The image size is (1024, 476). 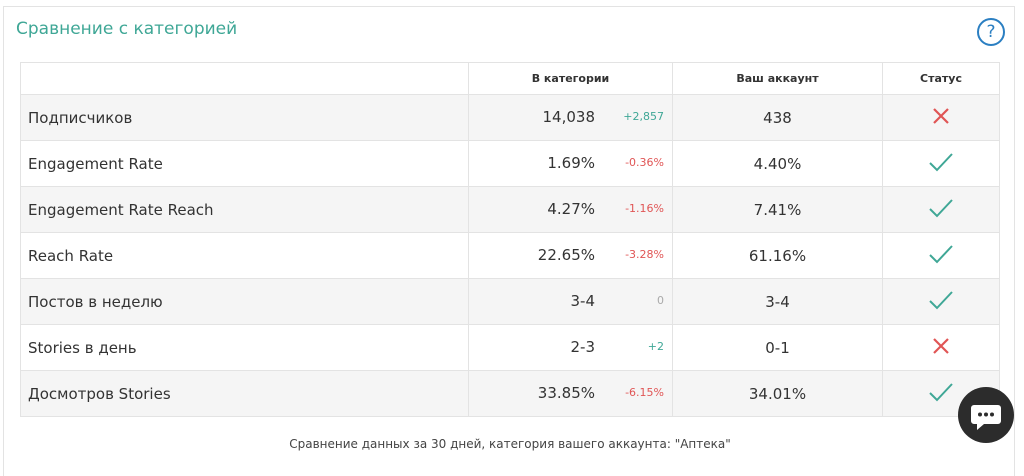 What do you see at coordinates (566, 393) in the screenshot?
I see `category-value: 33.85%` at bounding box center [566, 393].